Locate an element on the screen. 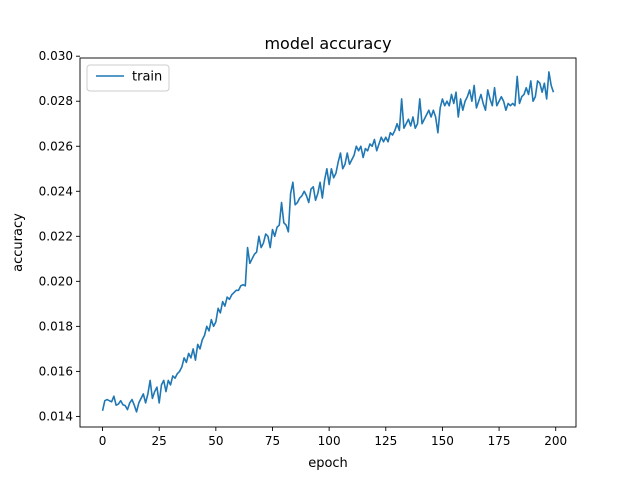  legend: train is located at coordinates (128, 78).